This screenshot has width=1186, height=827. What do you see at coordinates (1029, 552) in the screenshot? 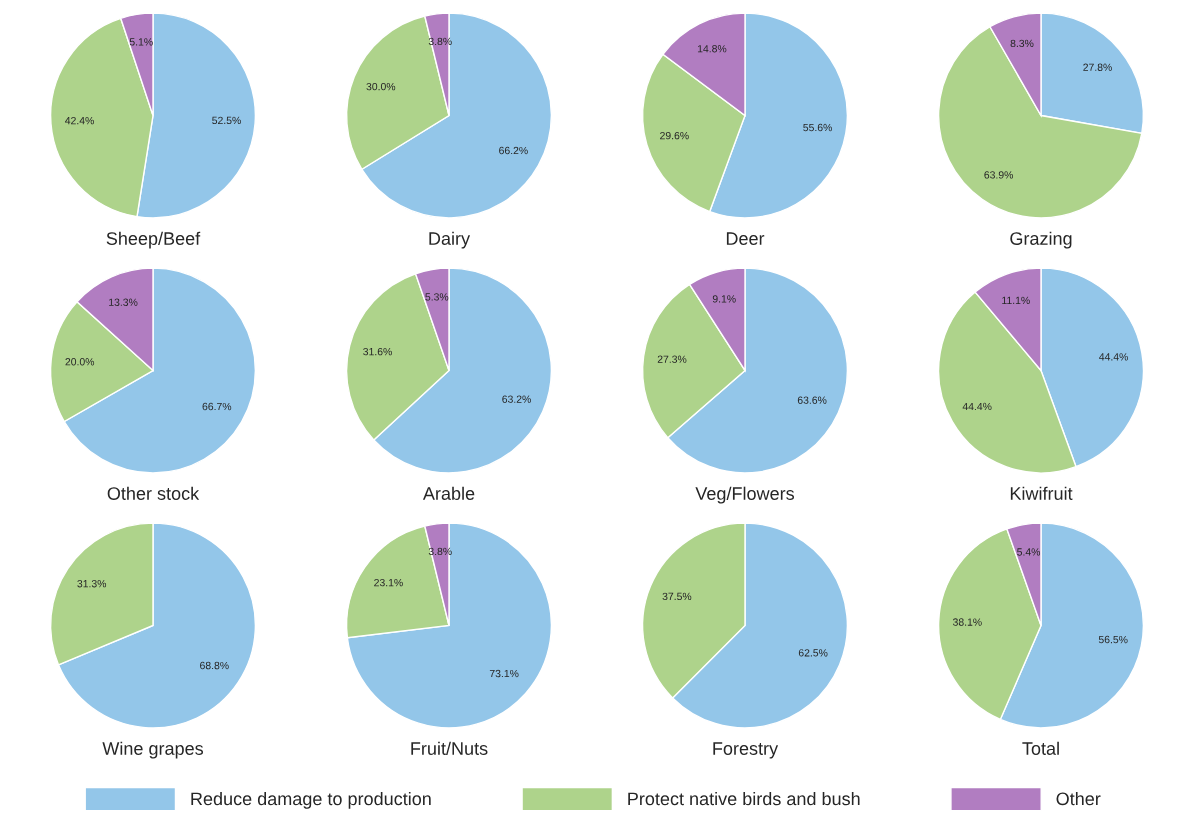
I see `data-label: 5.4%` at bounding box center [1029, 552].